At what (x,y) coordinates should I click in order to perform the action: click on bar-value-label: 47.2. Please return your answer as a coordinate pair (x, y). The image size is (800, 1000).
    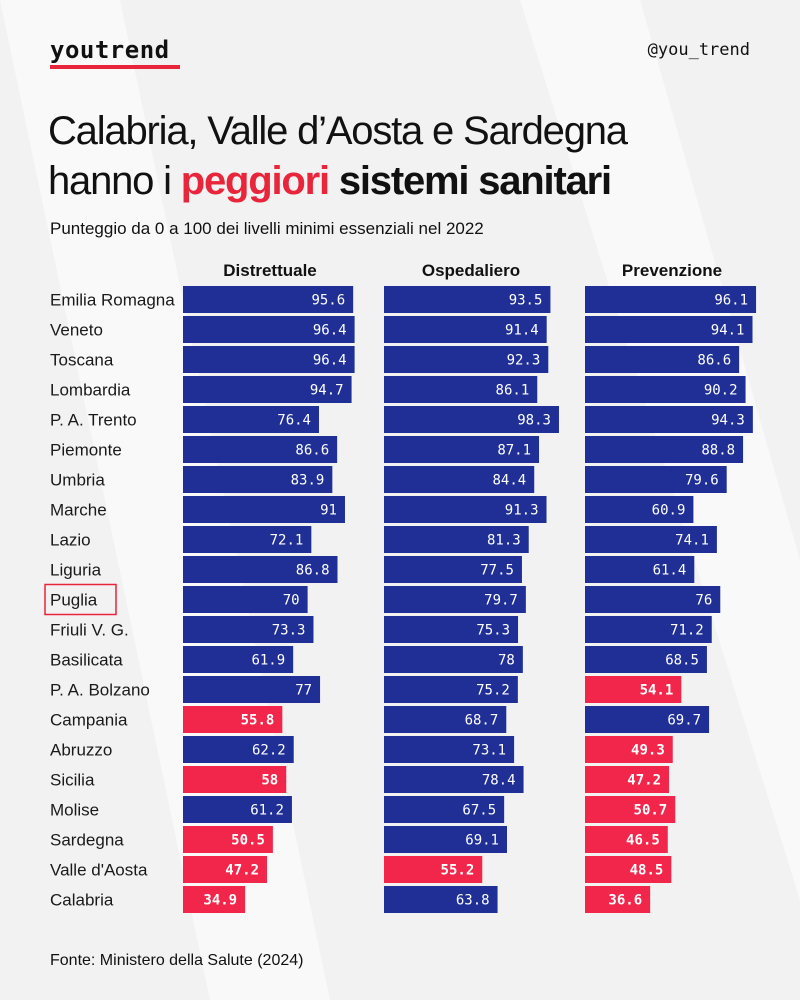
    Looking at the image, I should click on (242, 871).